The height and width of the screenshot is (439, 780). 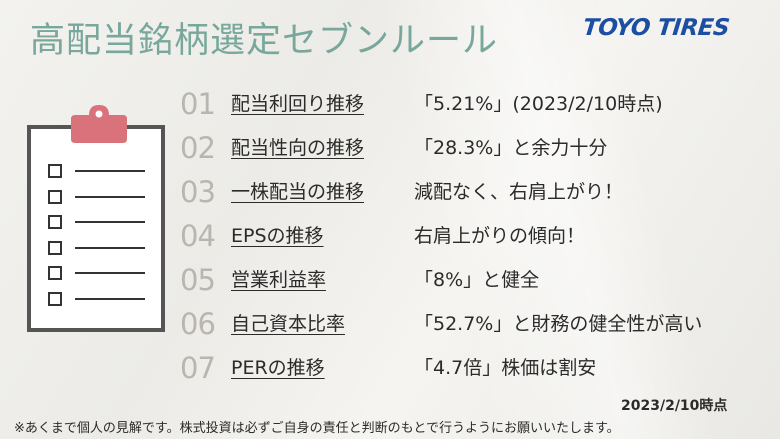 I want to click on brand-logo: TOYO TIRES, so click(x=656, y=28).